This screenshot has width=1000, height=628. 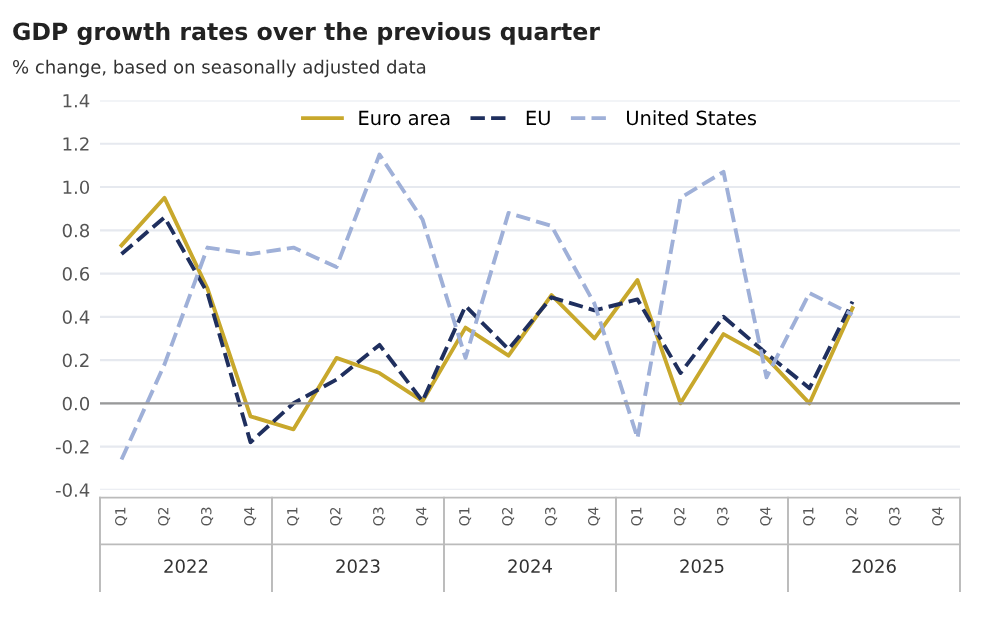 I want to click on y-tick-label: 1.0, so click(x=76, y=187).